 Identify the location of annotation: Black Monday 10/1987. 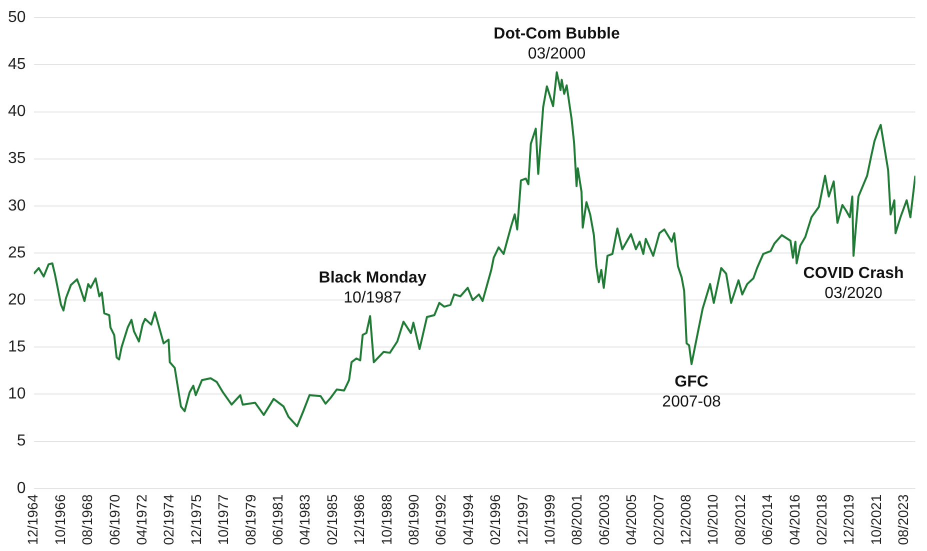
(372, 287).